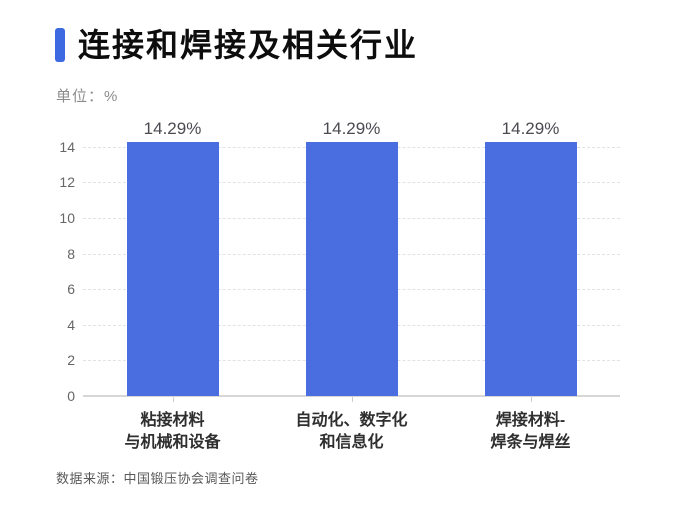  I want to click on unit-label: 单位：%, so click(87, 96).